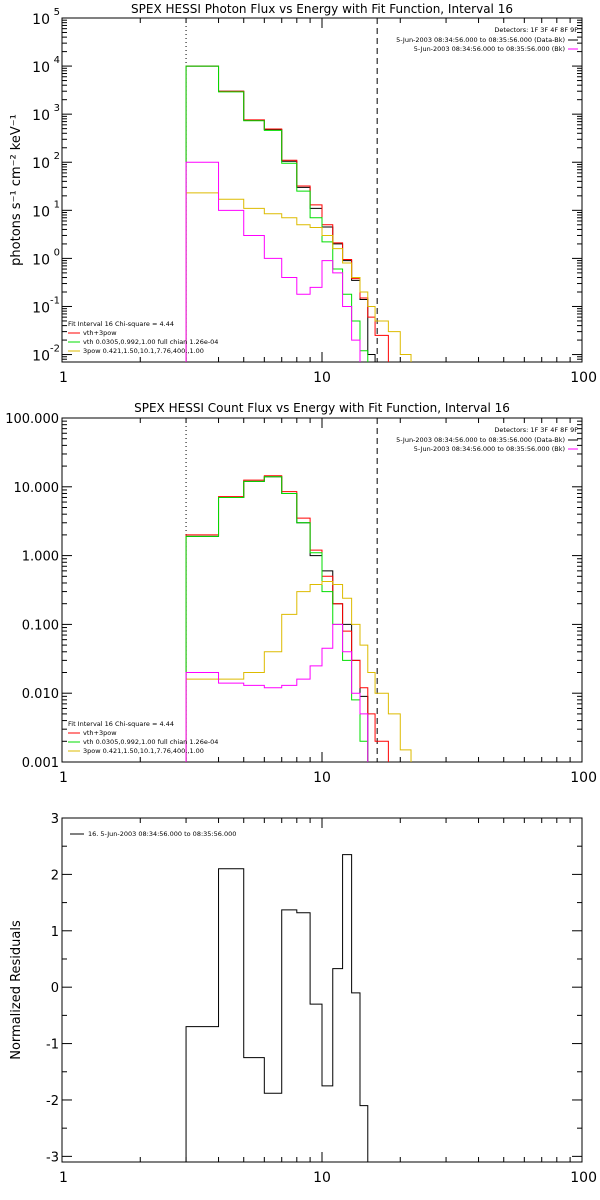 This screenshot has width=600, height=1200. Describe the element at coordinates (57, 60) in the screenshot. I see `y-tick-exponent: 4` at that location.